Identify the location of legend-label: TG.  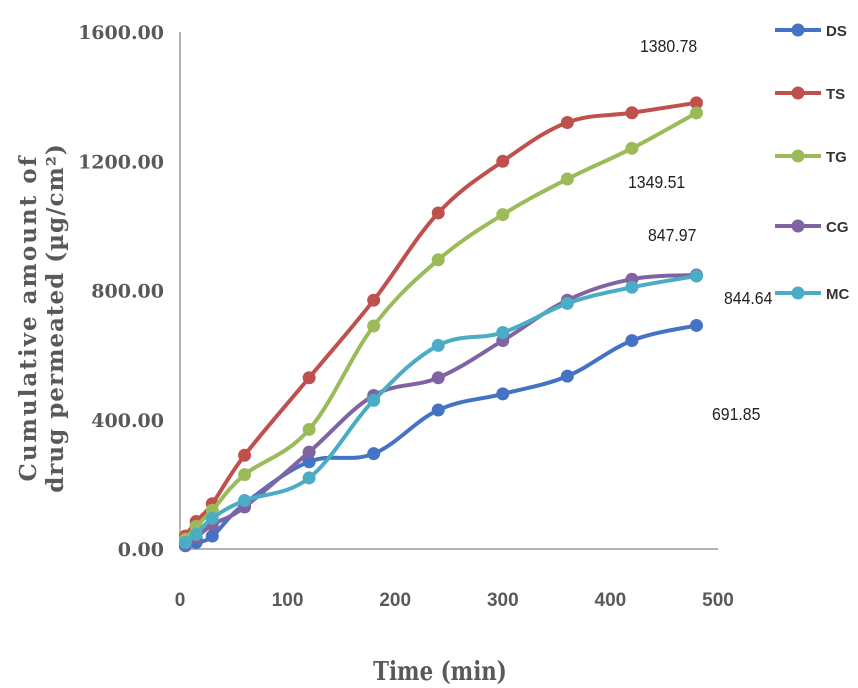
(836, 157).